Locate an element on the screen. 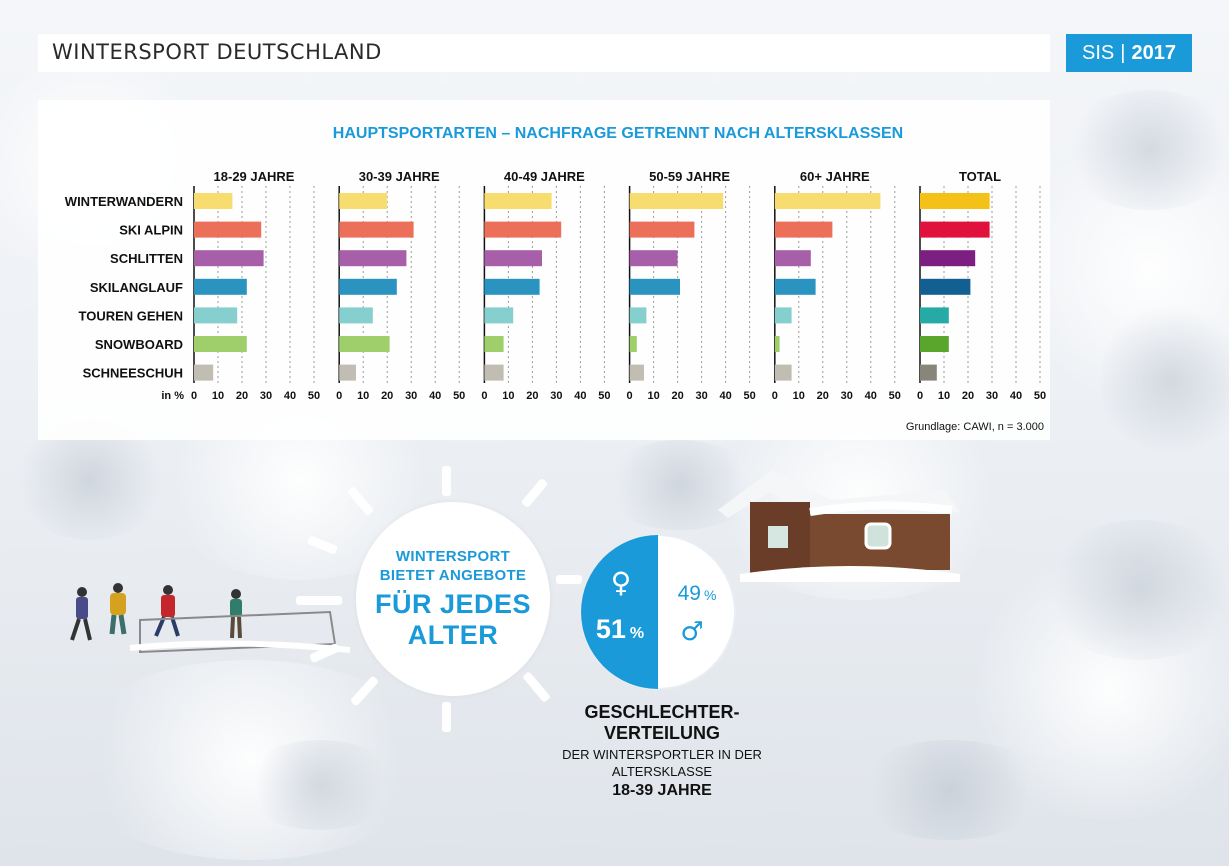 Image resolution: width=1229 pixels, height=866 pixels. axis-unit-label: in % is located at coordinates (172, 396).